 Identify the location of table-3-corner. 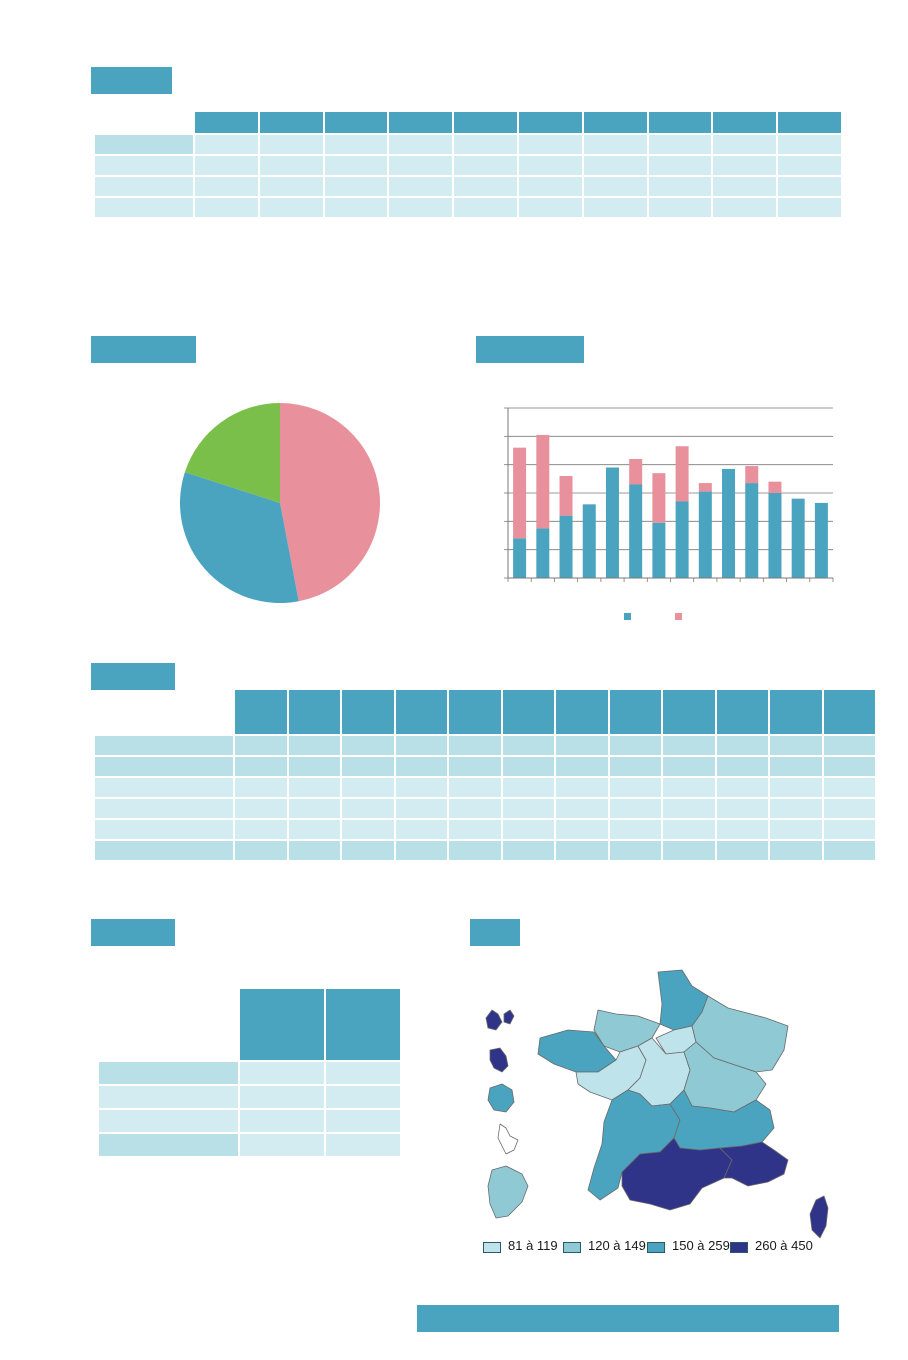
(168, 1024).